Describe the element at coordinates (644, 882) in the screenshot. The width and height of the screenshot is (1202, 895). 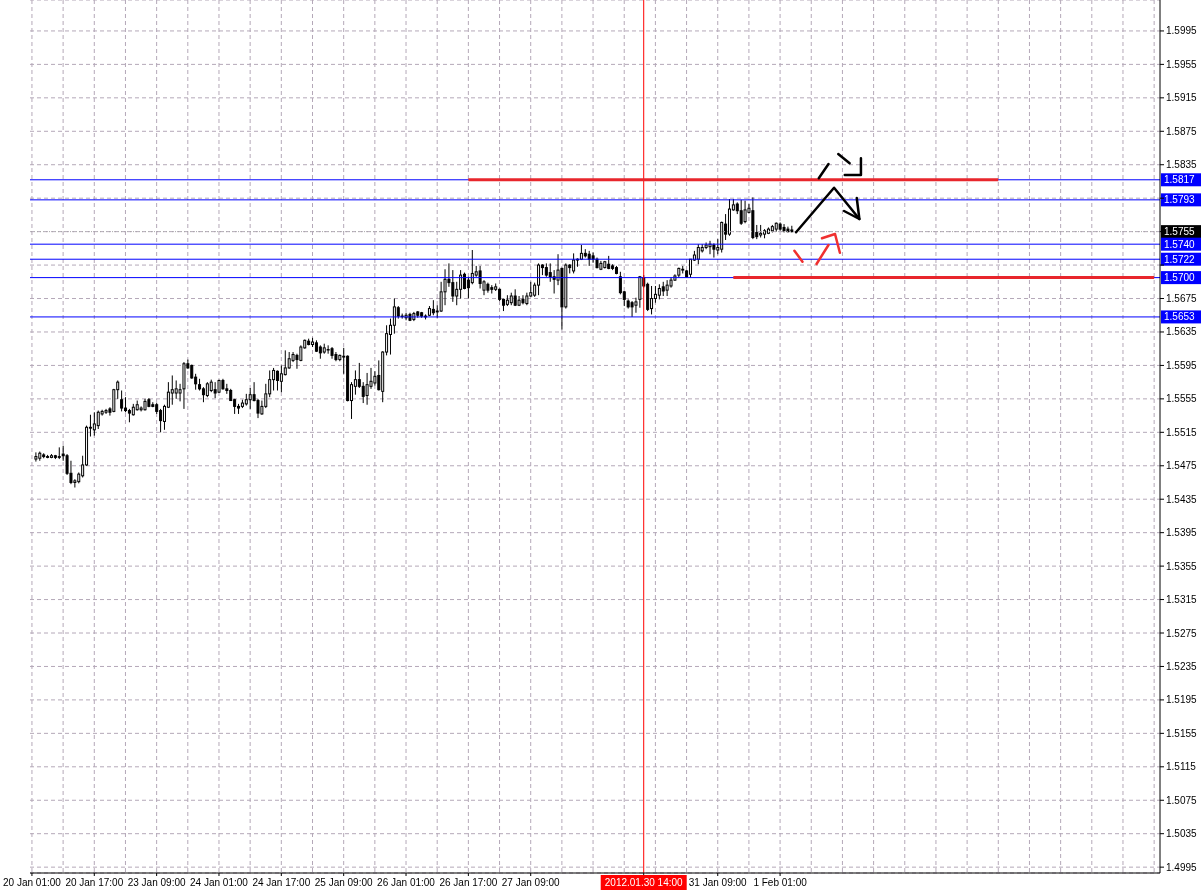
I see `x-tick-label: 2012.01.30 14:00` at that location.